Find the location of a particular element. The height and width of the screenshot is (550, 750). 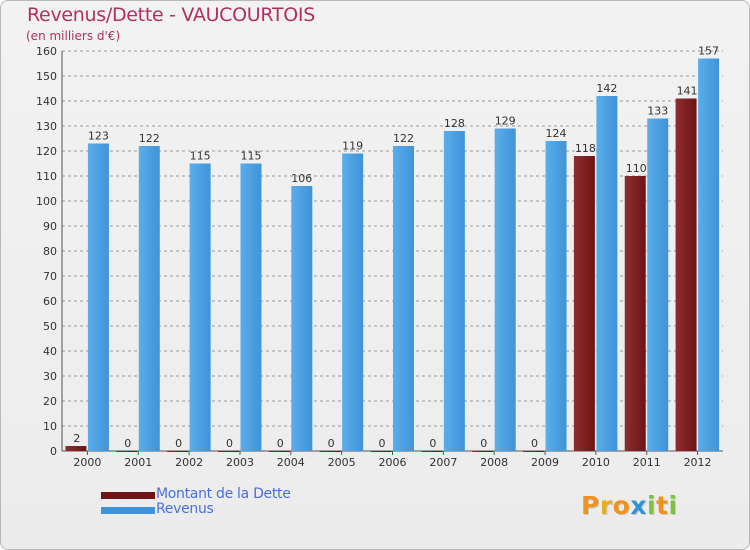

bar-revenus-2007 is located at coordinates (454, 291).